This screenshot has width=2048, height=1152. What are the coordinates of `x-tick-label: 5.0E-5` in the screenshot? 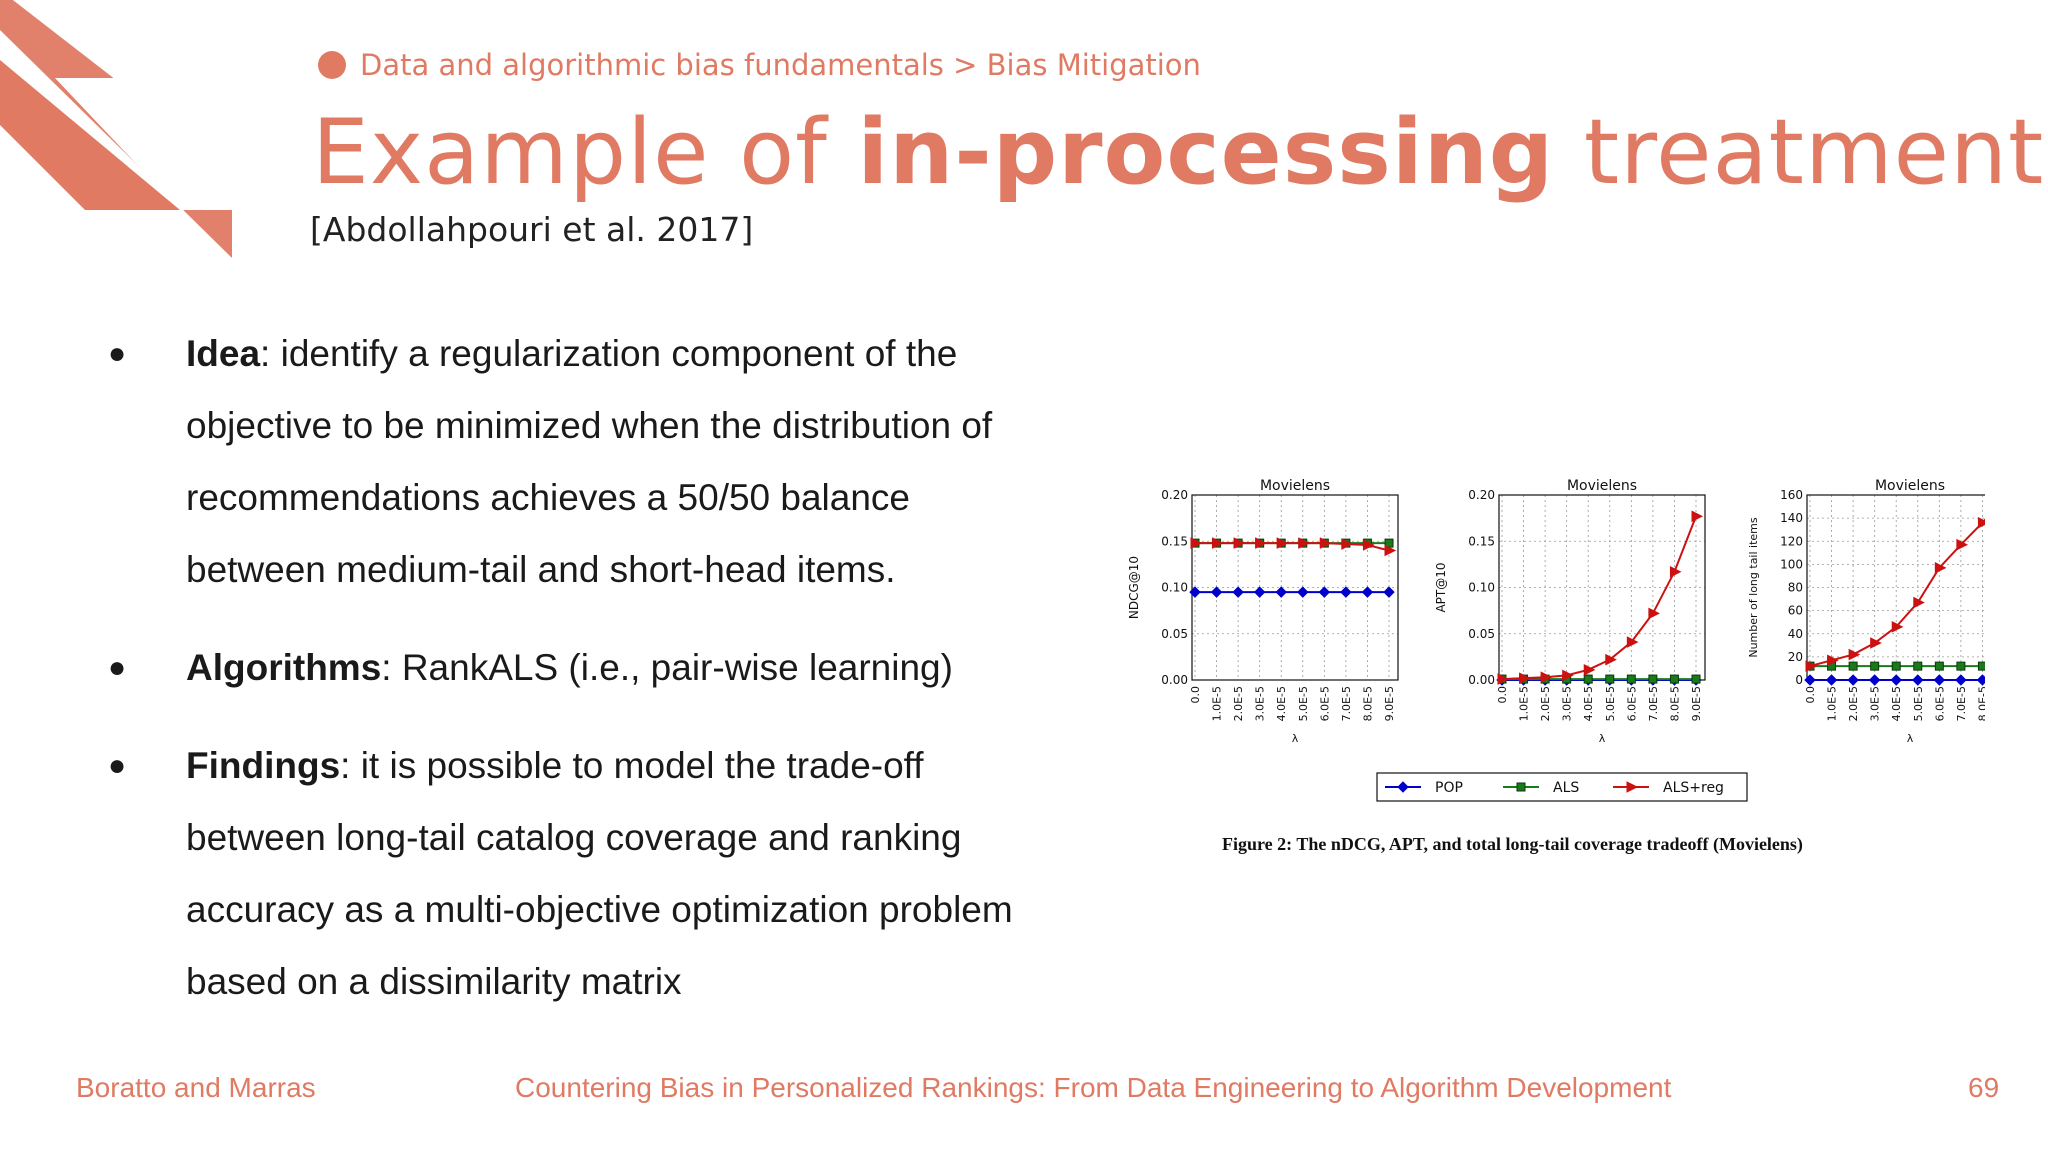 It's located at (1303, 703).